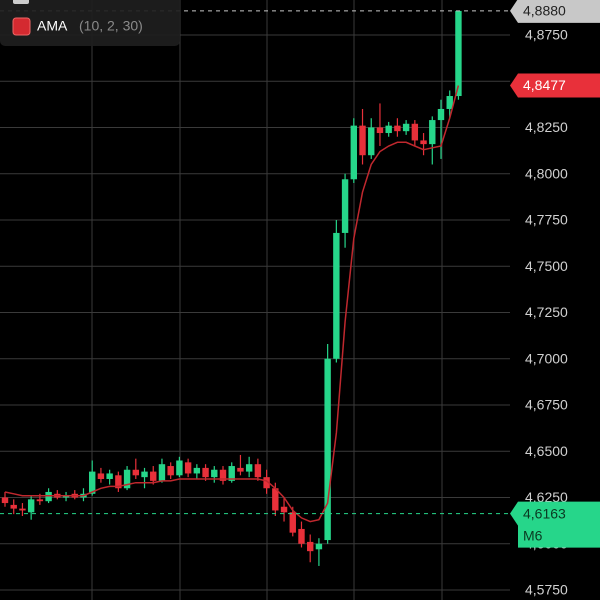 The image size is (600, 600). I want to click on y-tick-label: 4,7000, so click(546, 358).